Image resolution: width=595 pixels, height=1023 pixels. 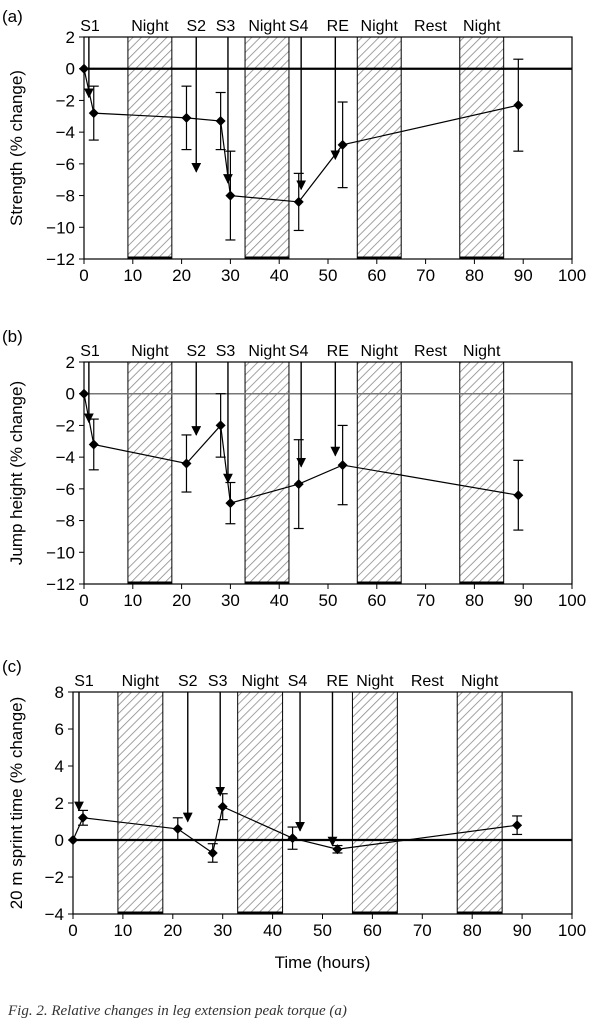 What do you see at coordinates (12, 336) in the screenshot?
I see `panel-tag: (b)` at bounding box center [12, 336].